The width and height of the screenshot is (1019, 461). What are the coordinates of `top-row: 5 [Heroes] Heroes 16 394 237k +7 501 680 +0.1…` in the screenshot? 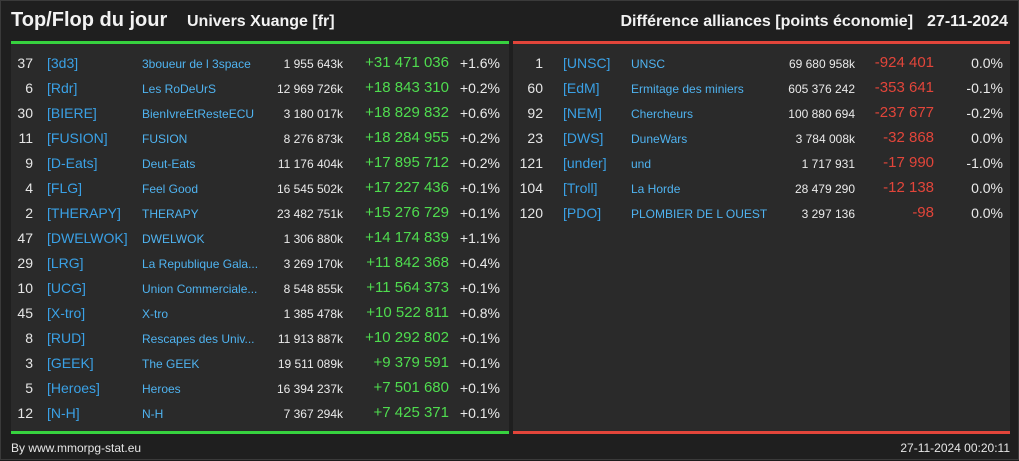 It's located at (260, 389).